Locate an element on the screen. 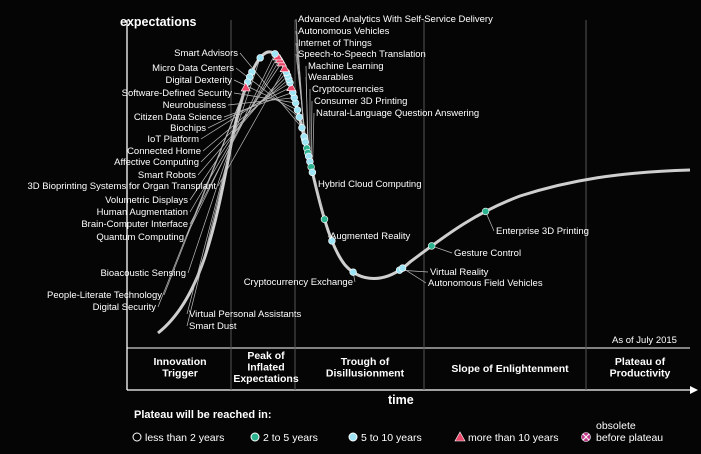  leader-connected-home is located at coordinates (246, 115).